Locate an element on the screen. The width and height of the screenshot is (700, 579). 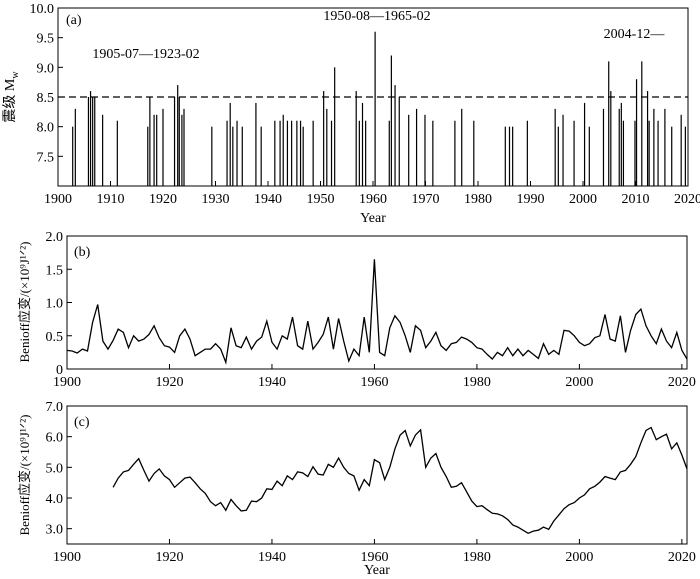
panel-b-label: (b) is located at coordinates (82, 252).